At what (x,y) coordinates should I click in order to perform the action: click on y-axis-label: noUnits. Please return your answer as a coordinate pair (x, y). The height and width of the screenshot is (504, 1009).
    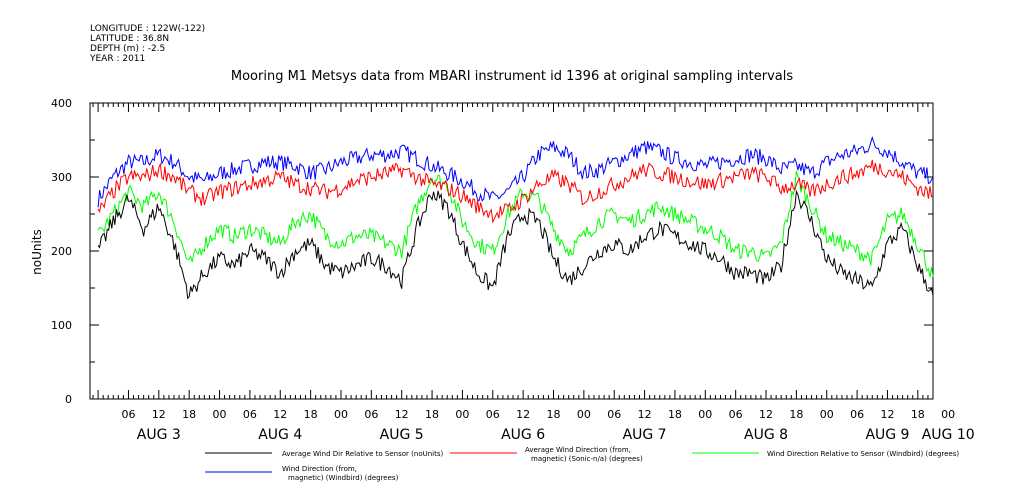
    Looking at the image, I should click on (37, 252).